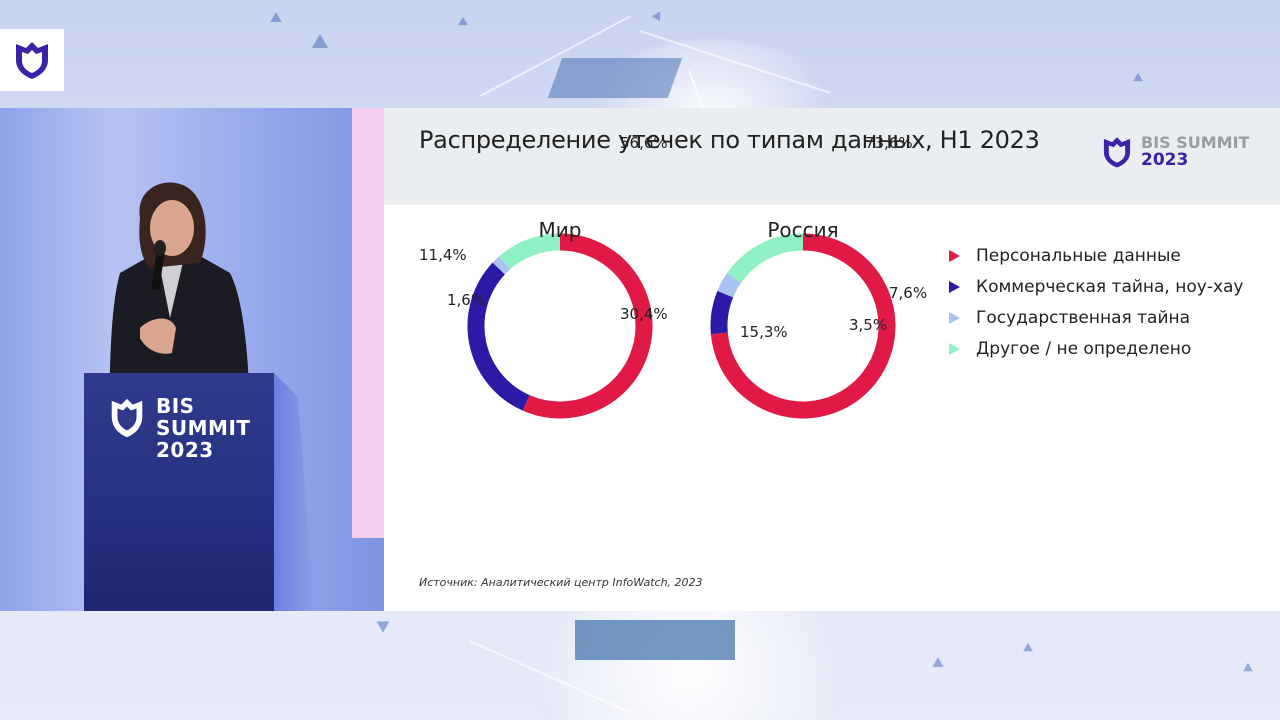  I want to click on chart-center-label-world: Мир, so click(560, 230).